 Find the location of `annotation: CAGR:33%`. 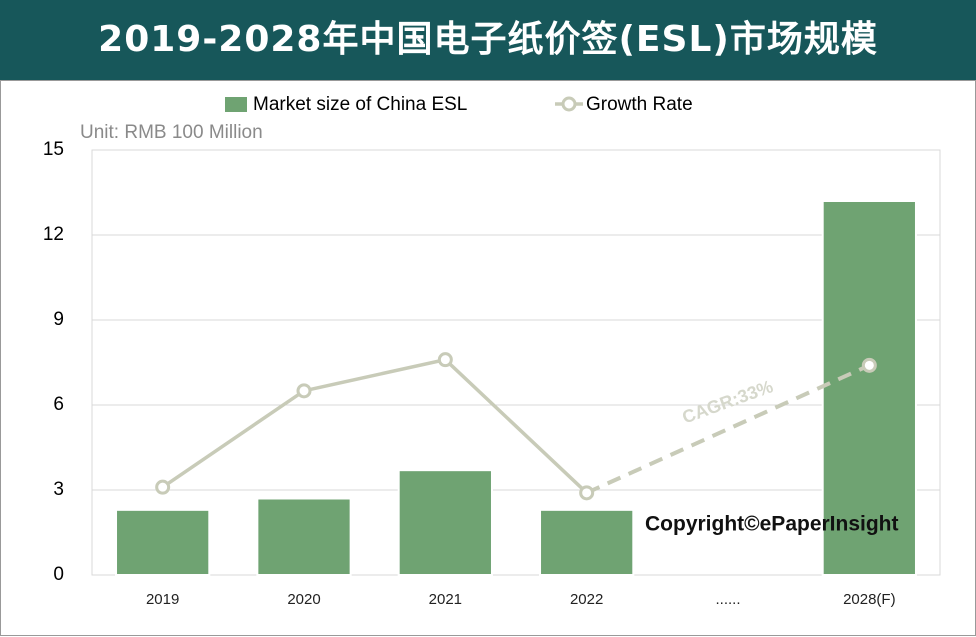

annotation: CAGR:33% is located at coordinates (728, 401).